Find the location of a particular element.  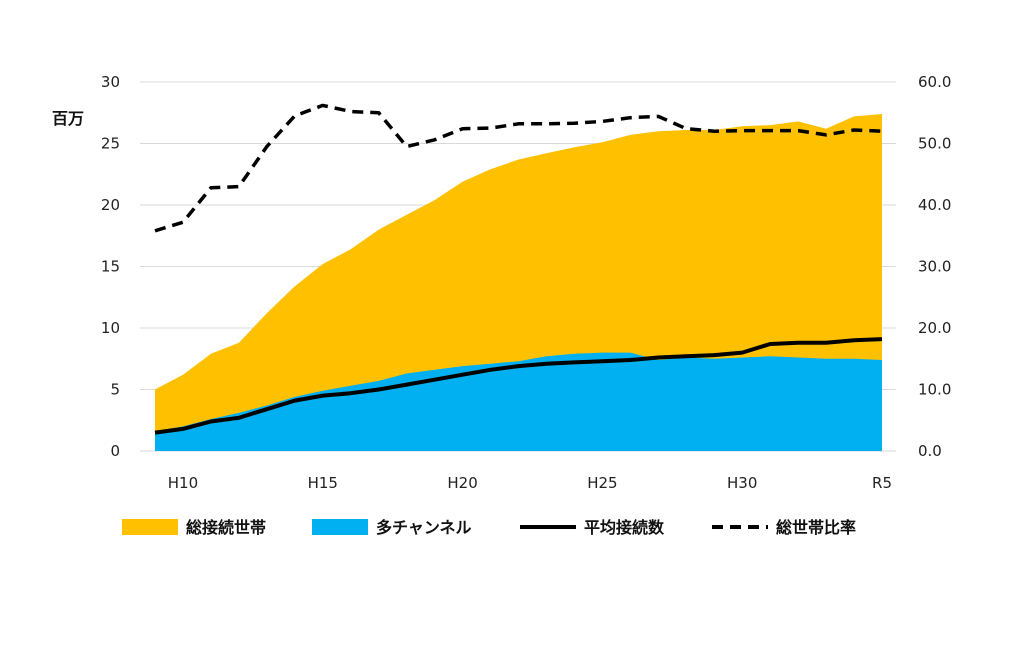

x-tick-label: H15 is located at coordinates (323, 483).